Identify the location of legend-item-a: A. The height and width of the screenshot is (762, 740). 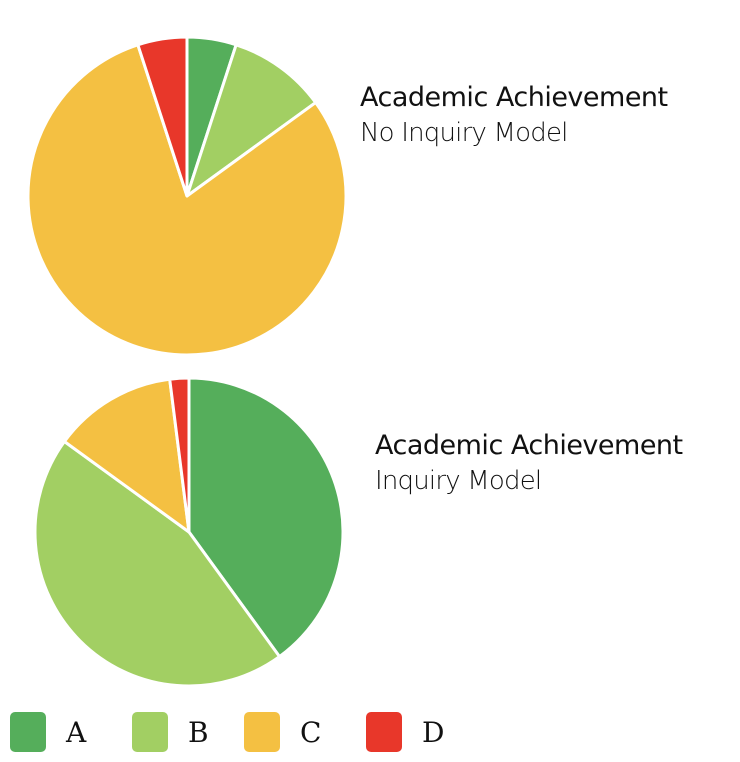
(48, 732).